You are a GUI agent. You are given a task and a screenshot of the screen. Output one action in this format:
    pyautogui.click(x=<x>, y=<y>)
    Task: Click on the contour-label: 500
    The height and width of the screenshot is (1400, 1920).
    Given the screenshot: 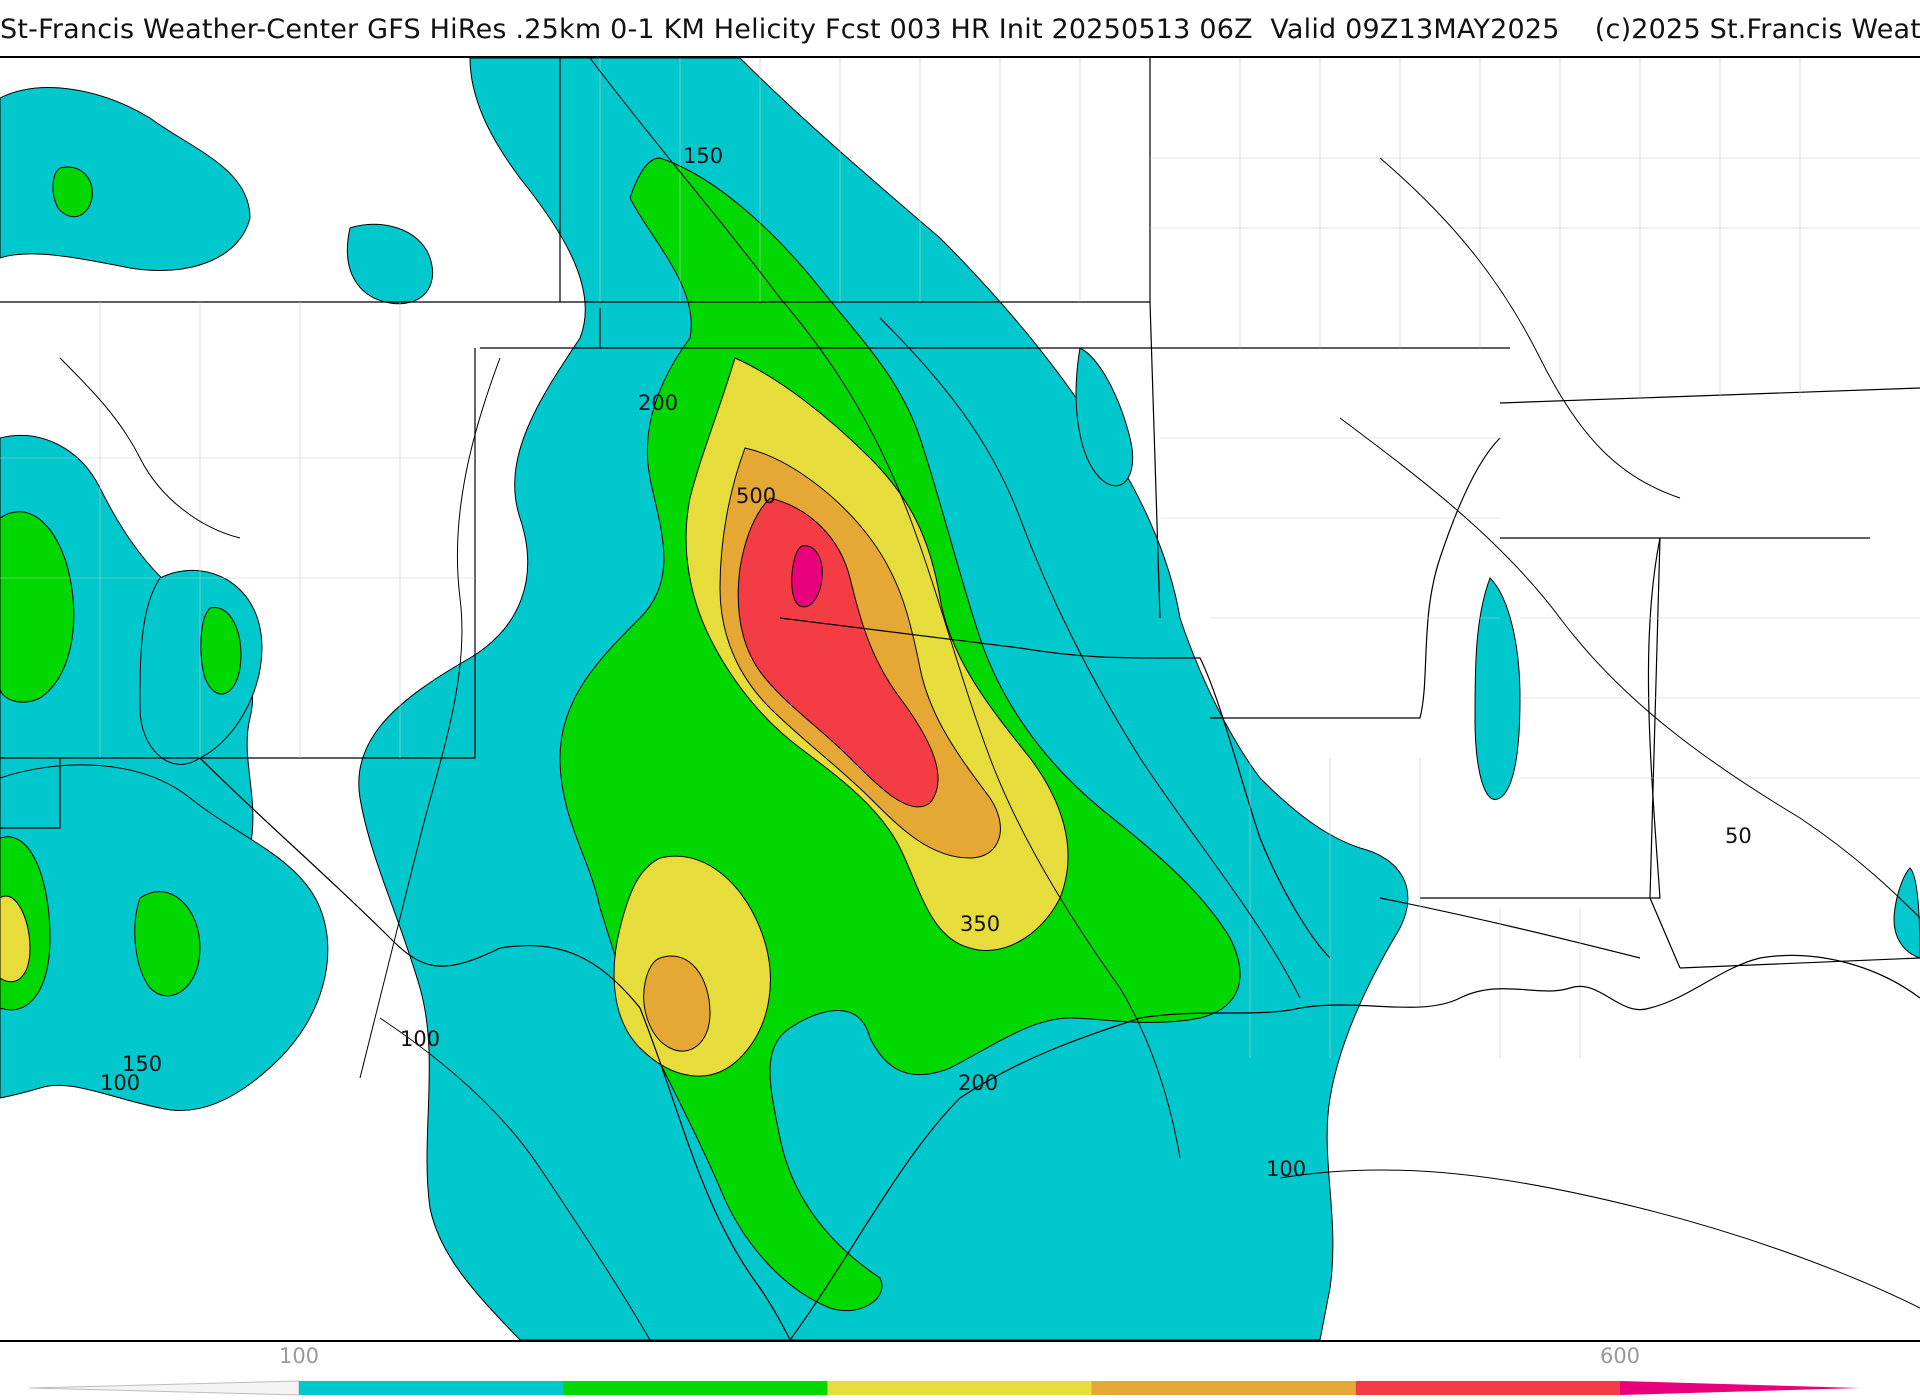 What is the action you would take?
    pyautogui.click(x=756, y=496)
    